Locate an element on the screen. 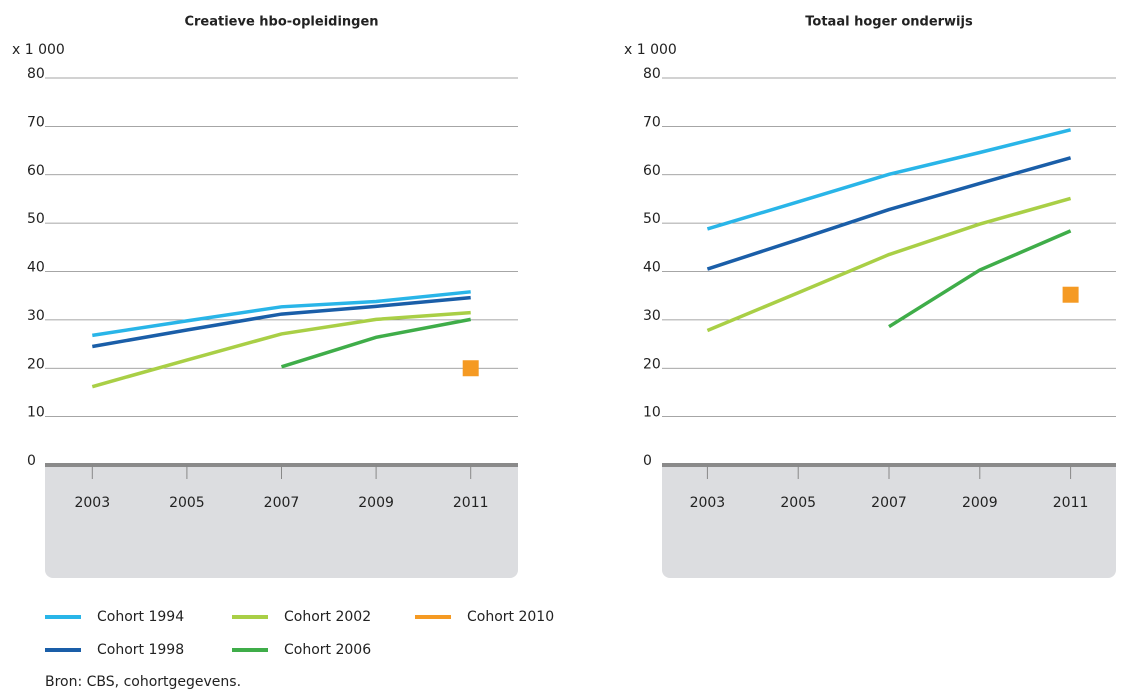 The height and width of the screenshot is (690, 1126). legend-label: Cohort 2002 is located at coordinates (327, 617).